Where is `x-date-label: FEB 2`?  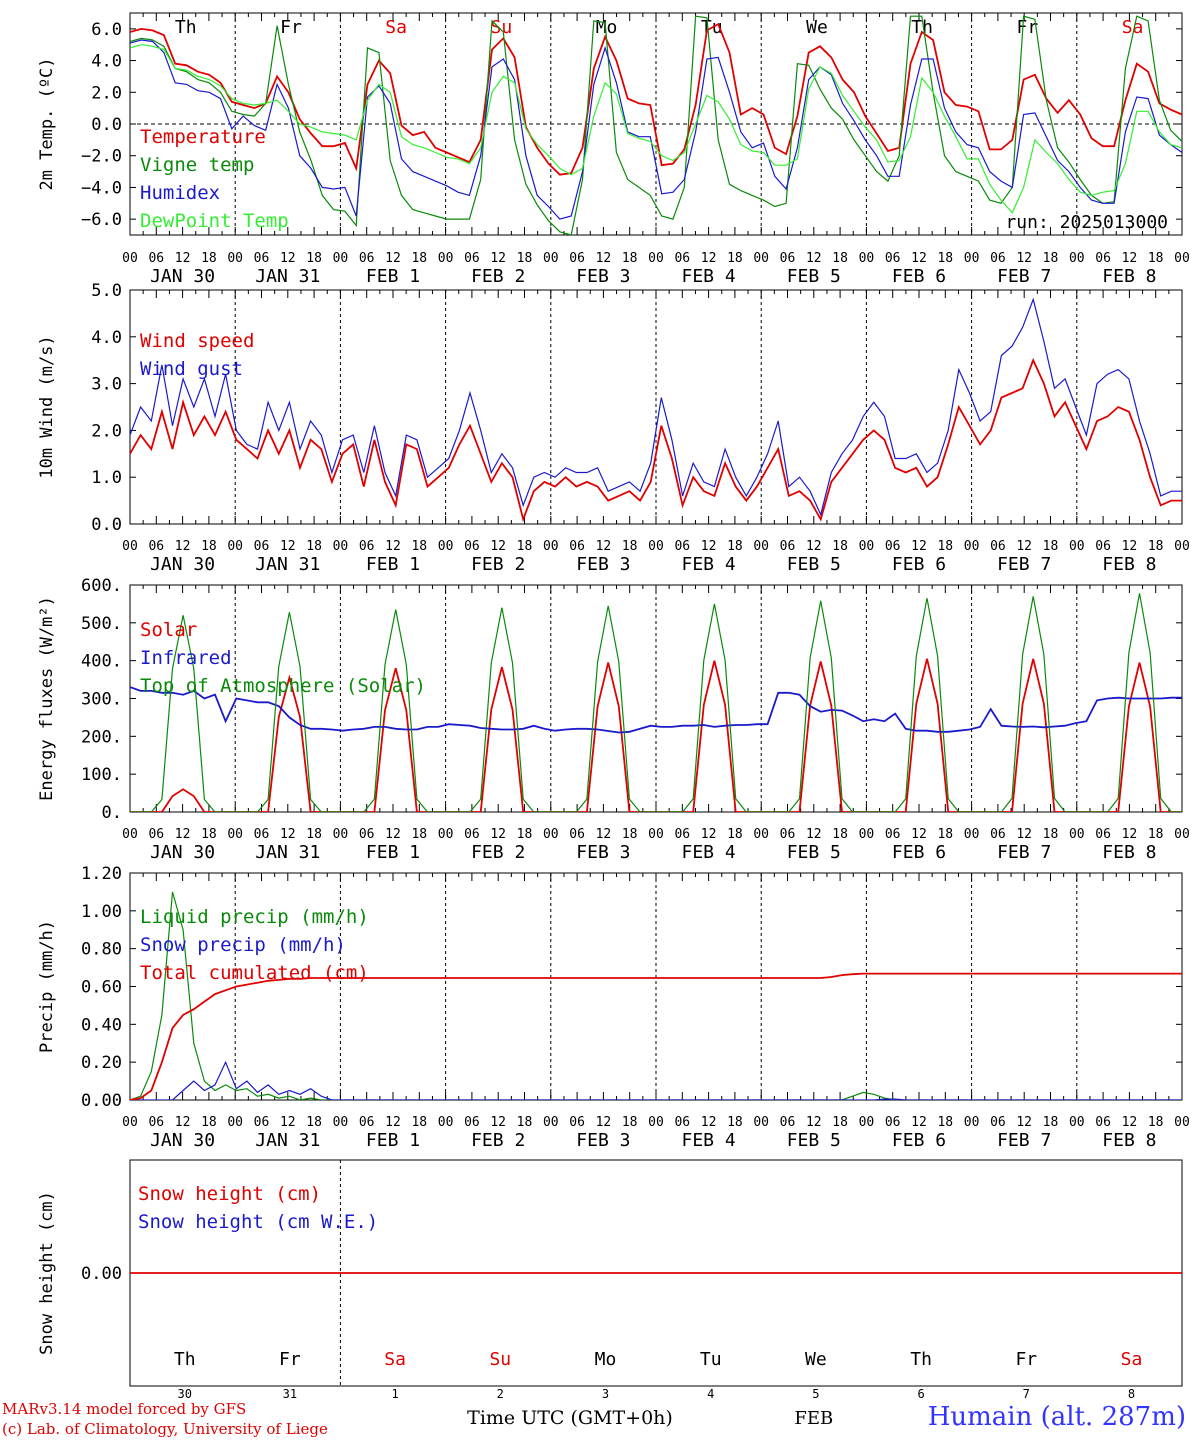
x-date-label: FEB 2 is located at coordinates (498, 852).